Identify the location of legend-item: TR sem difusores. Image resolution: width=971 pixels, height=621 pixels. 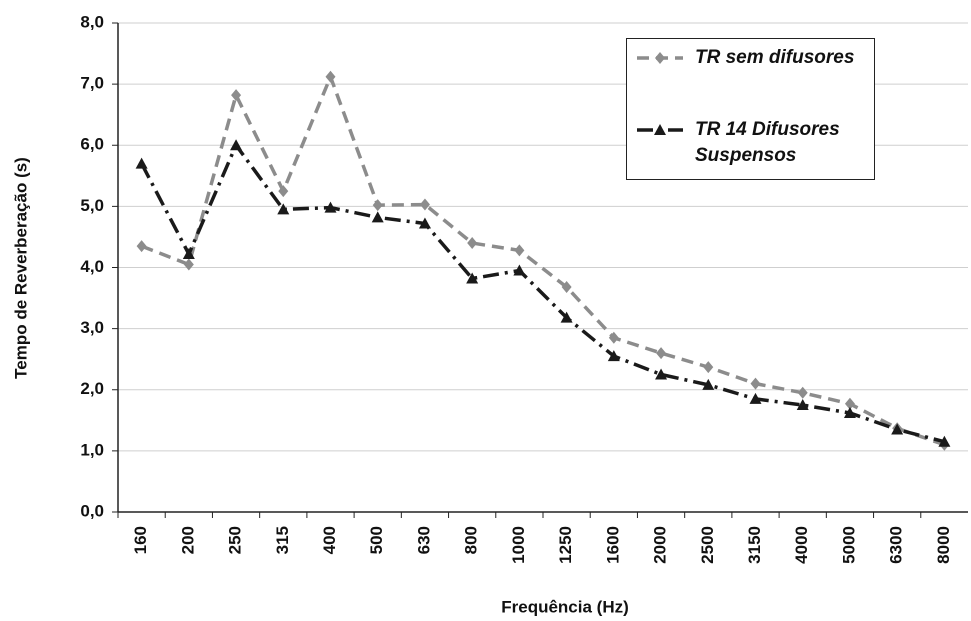
(750, 58).